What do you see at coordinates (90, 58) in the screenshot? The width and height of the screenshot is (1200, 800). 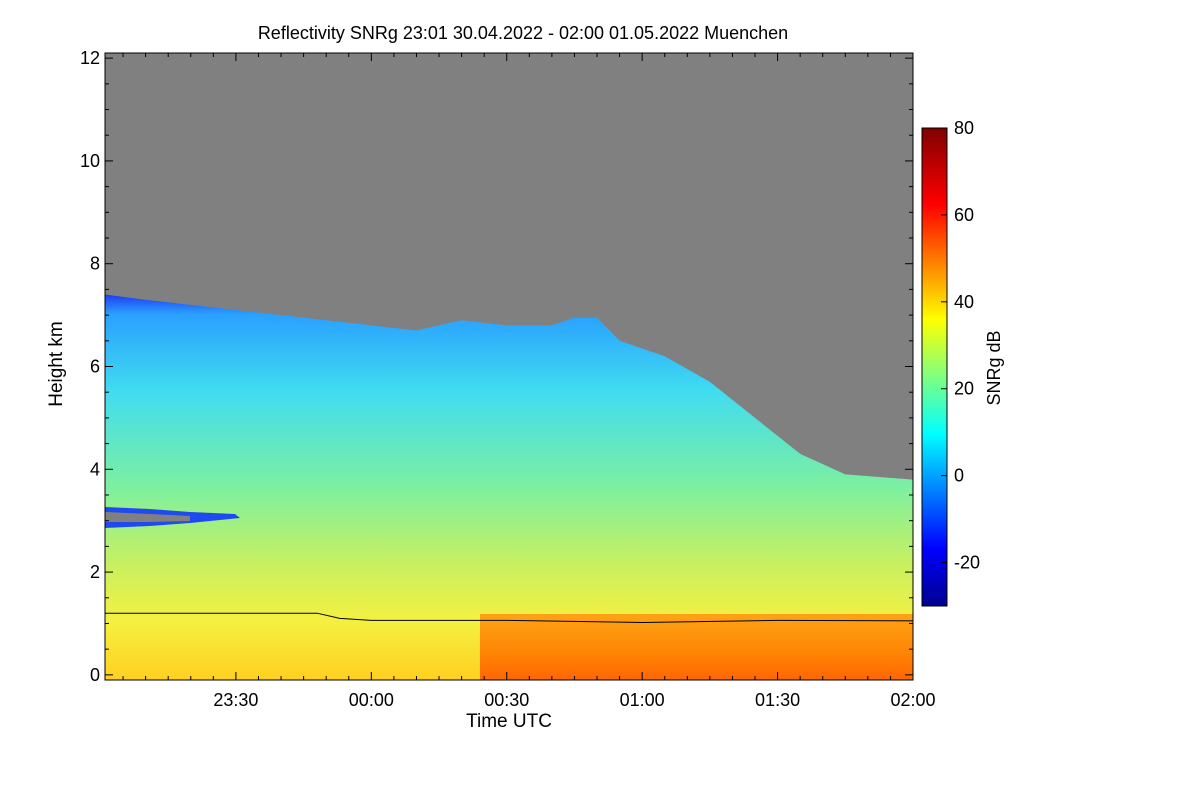 I see `y-tick-label: 12` at bounding box center [90, 58].